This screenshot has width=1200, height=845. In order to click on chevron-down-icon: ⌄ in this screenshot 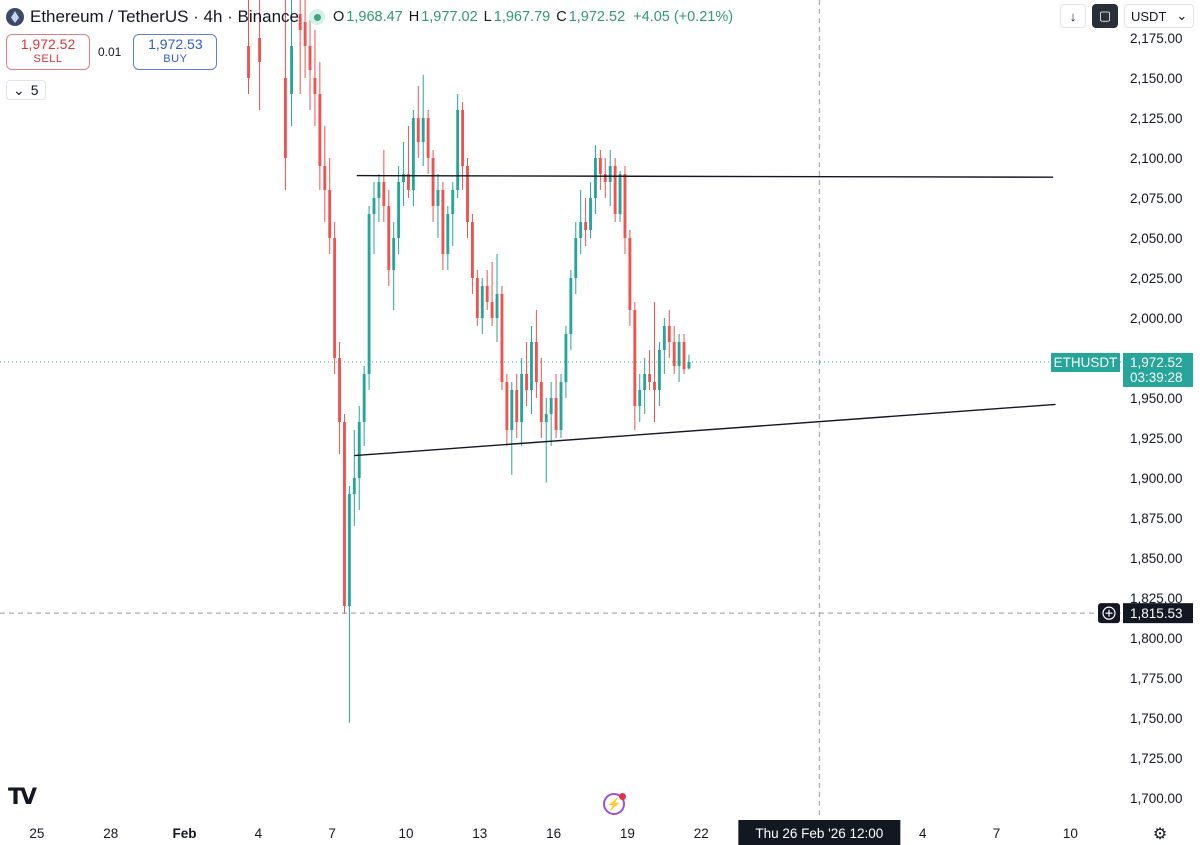, I will do `click(1182, 15)`.